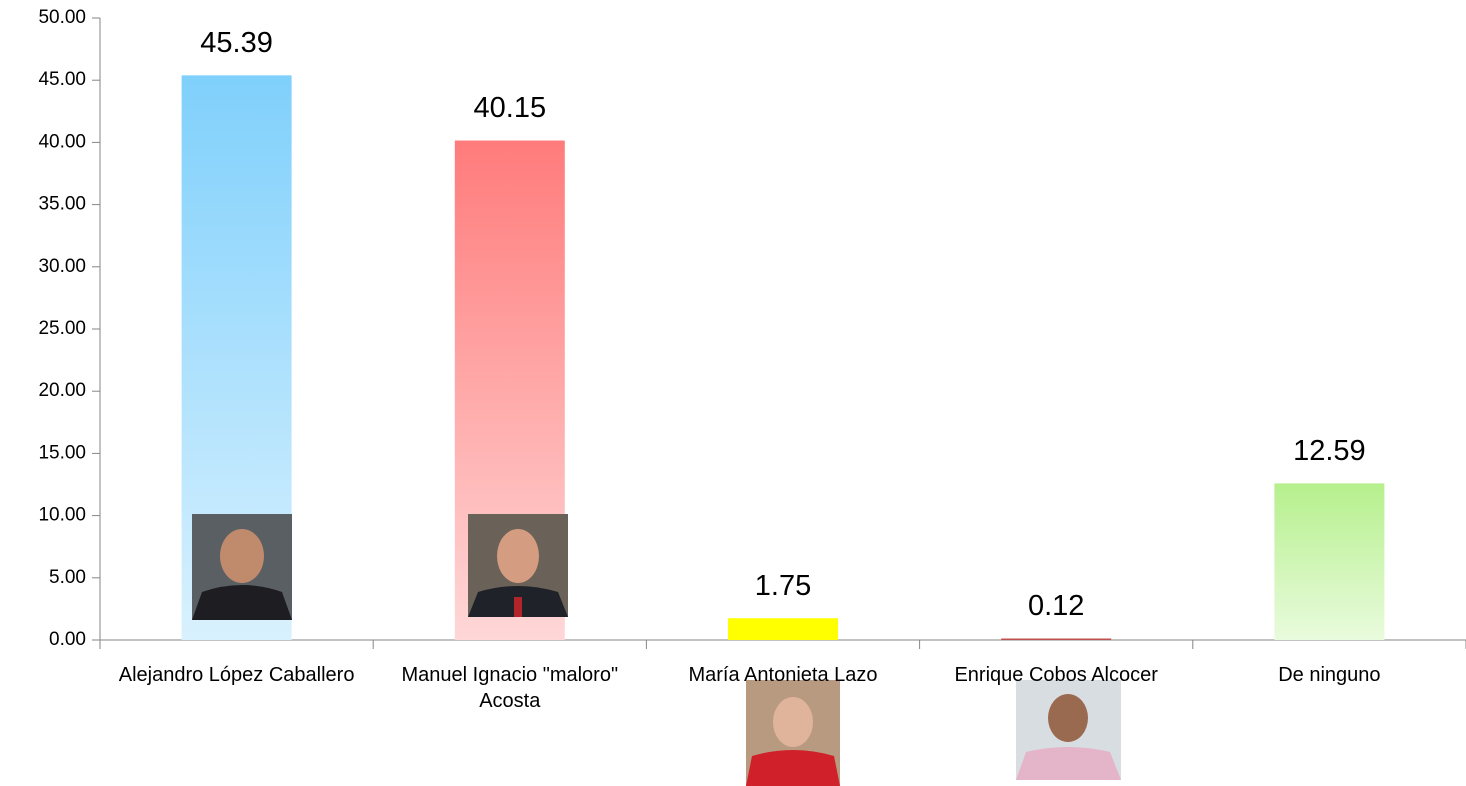 The height and width of the screenshot is (786, 1466). I want to click on y-tick-label: 10.00, so click(62, 515).